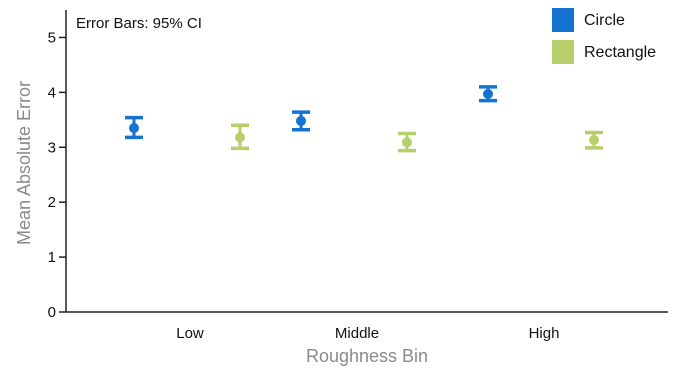 This screenshot has height=372, width=678. Describe the element at coordinates (367, 356) in the screenshot. I see `x-axis-title: Roughness Bin` at that location.